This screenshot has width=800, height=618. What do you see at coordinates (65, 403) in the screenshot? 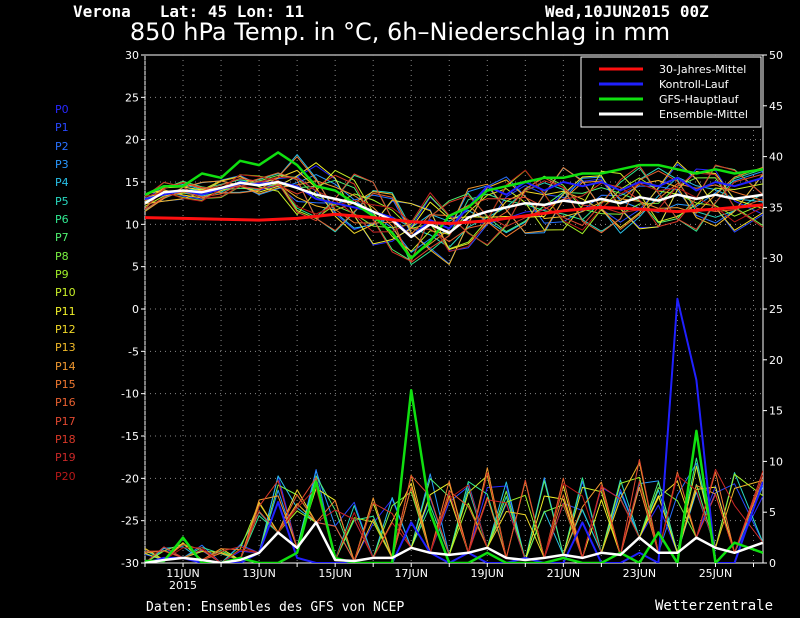
I see `member-label-p16: P16` at bounding box center [65, 403].